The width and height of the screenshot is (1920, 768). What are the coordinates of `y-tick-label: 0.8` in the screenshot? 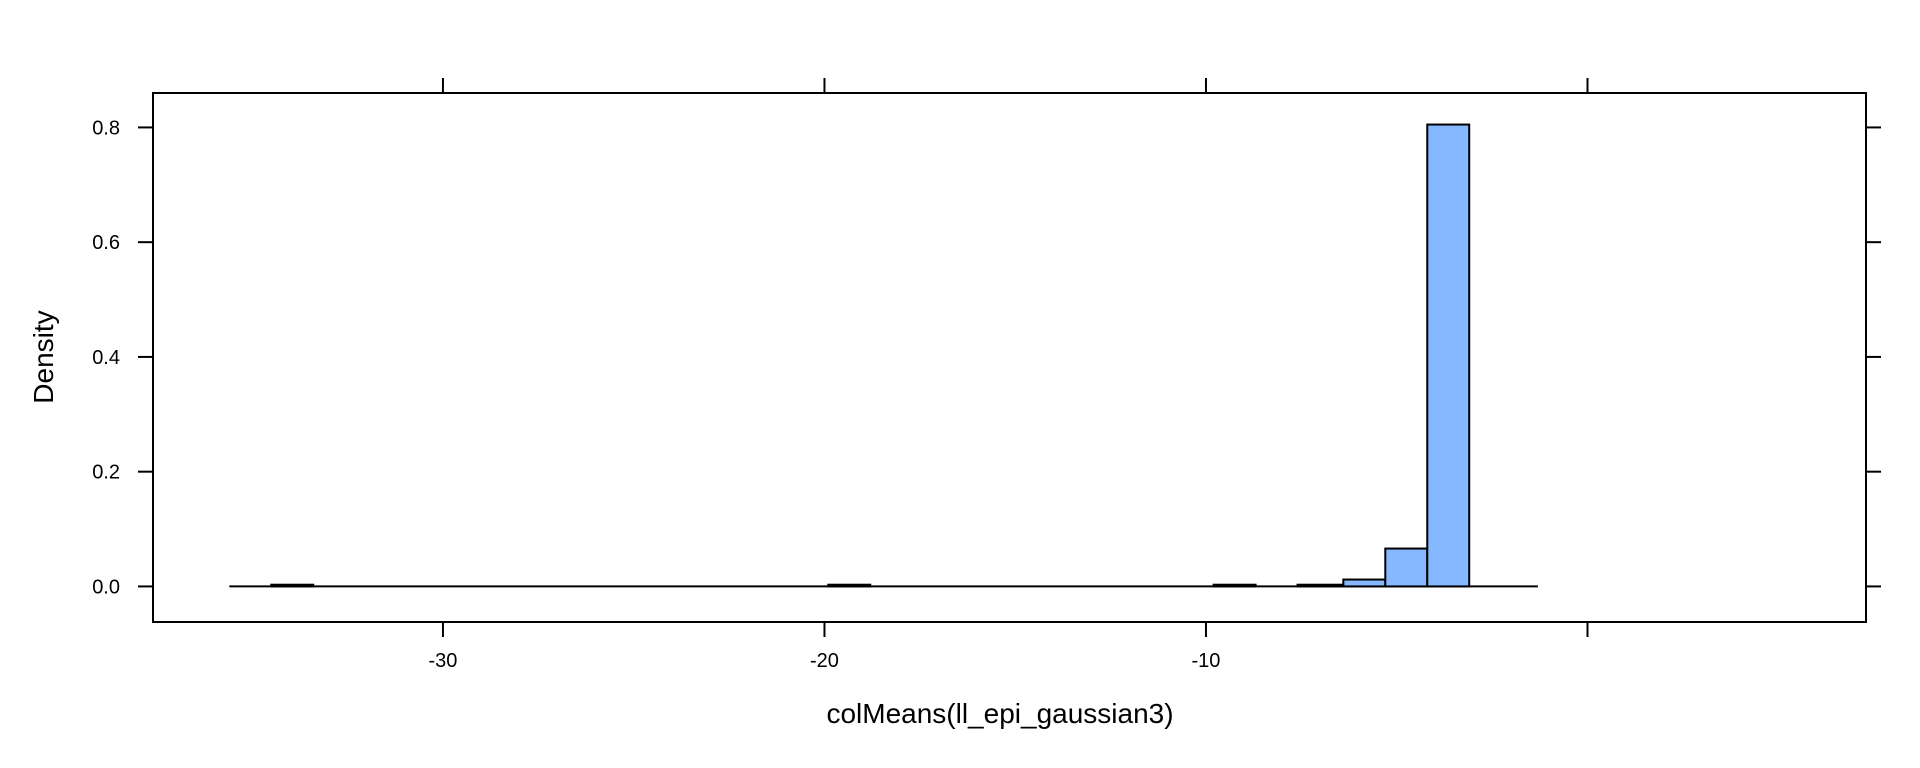 It's located at (106, 128).